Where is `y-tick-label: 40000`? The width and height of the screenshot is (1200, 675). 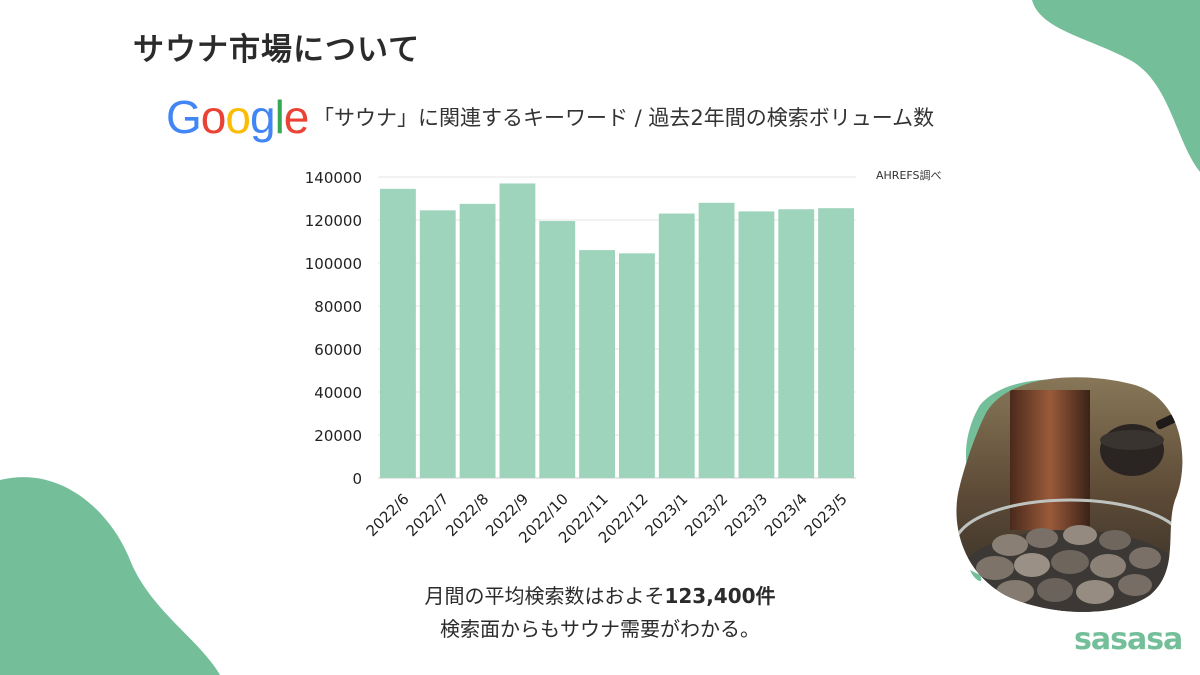
y-tick-label: 40000 is located at coordinates (338, 393).